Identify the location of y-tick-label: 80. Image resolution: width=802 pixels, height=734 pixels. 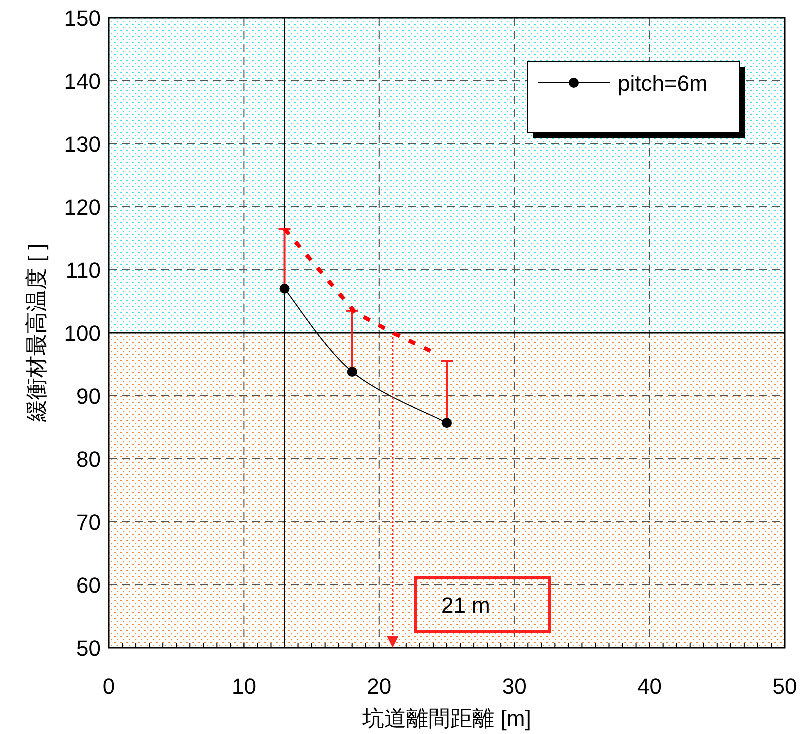
(88, 459).